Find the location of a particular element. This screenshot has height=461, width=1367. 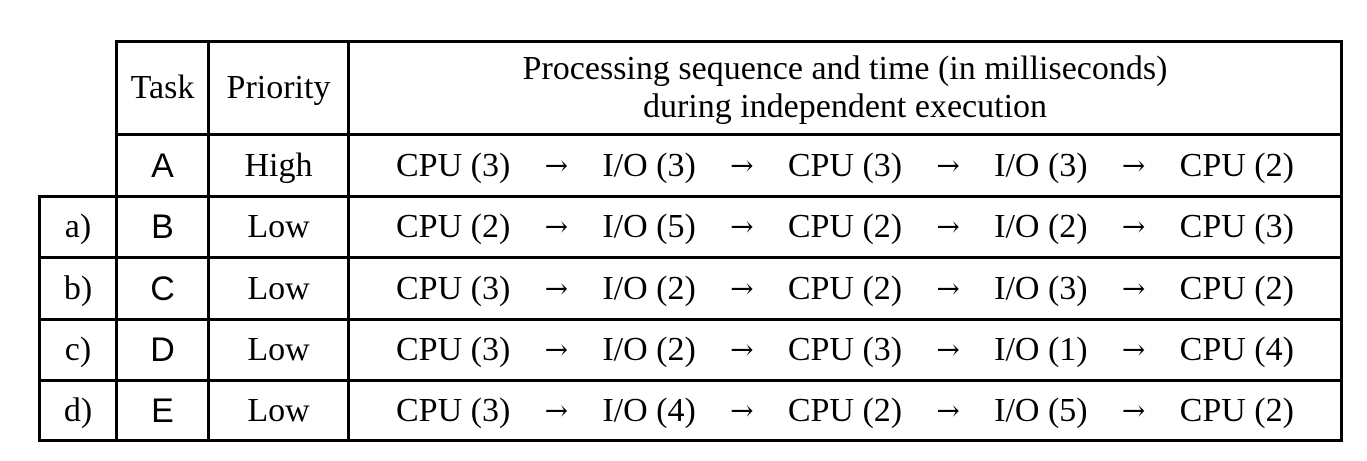

option-cell: b) is located at coordinates (78, 288).